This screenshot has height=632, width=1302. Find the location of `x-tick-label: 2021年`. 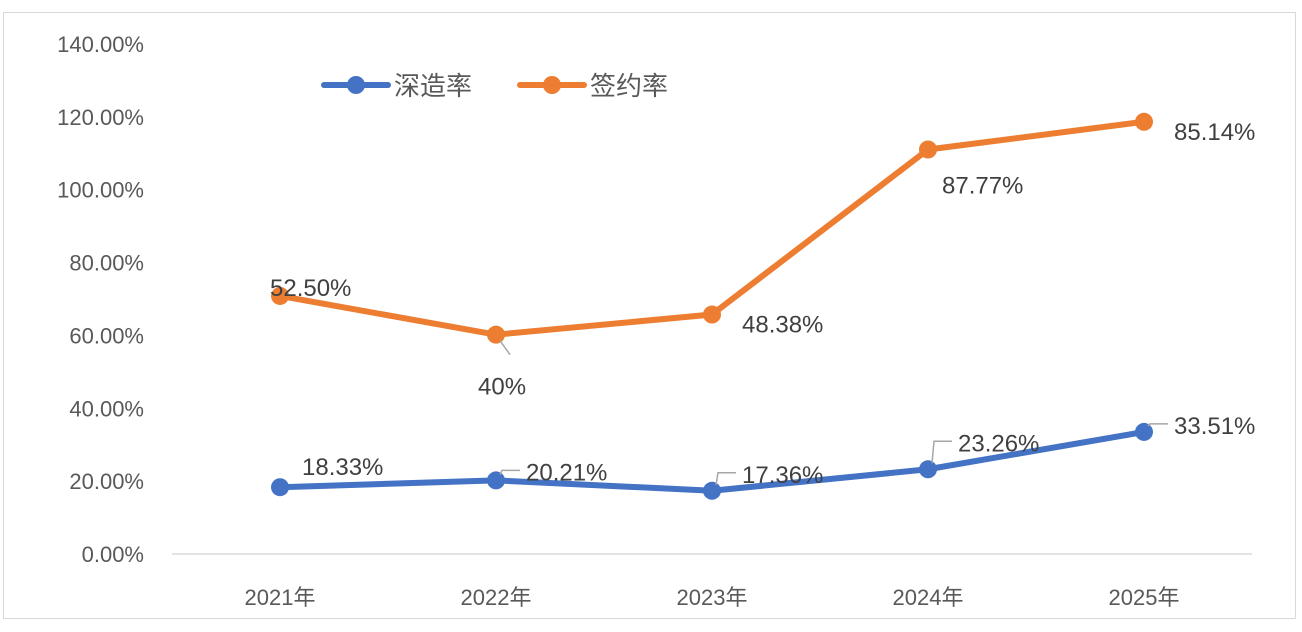

x-tick-label: 2021年 is located at coordinates (280, 597).